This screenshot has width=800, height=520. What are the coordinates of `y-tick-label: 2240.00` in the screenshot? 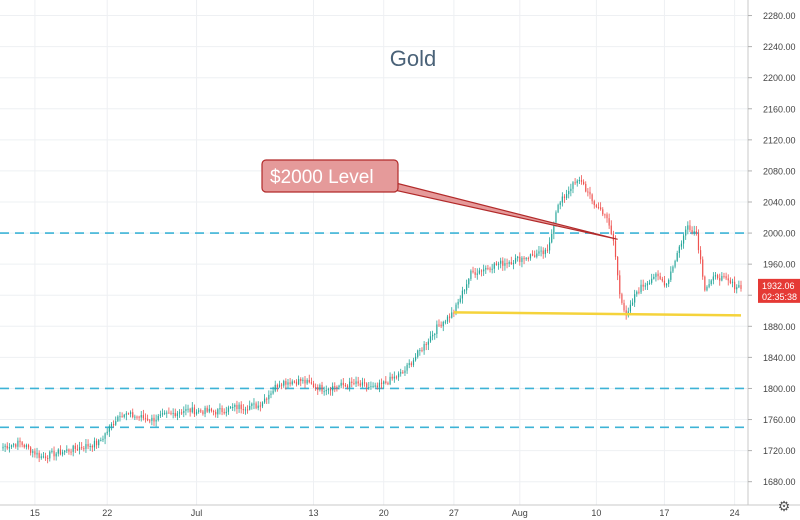 It's located at (779, 47).